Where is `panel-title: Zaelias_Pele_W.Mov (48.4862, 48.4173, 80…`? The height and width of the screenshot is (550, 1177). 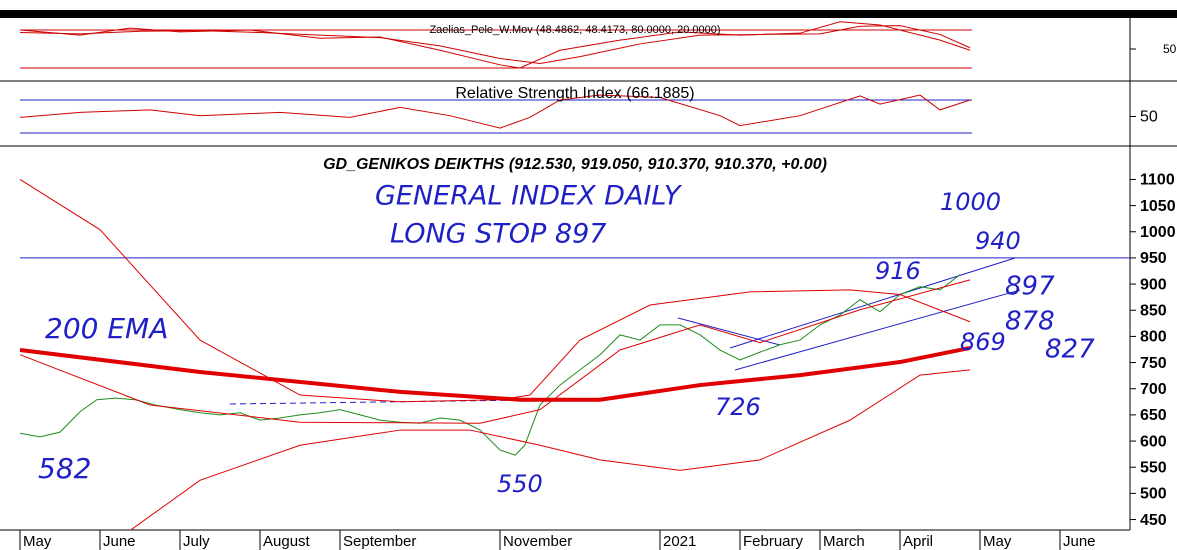 panel-title: Zaelias_Pele_W.Mov (48.4862, 48.4173, 80… is located at coordinates (574, 30).